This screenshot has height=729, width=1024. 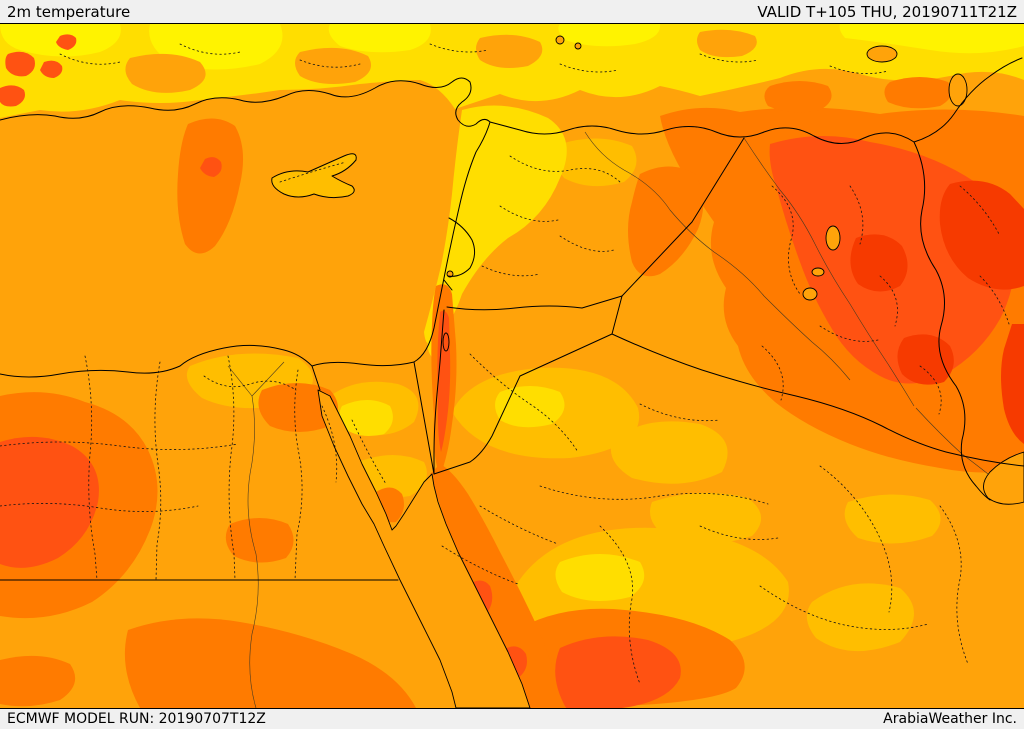 What do you see at coordinates (314, 176) in the screenshot?
I see `cyprus-island` at bounding box center [314, 176].